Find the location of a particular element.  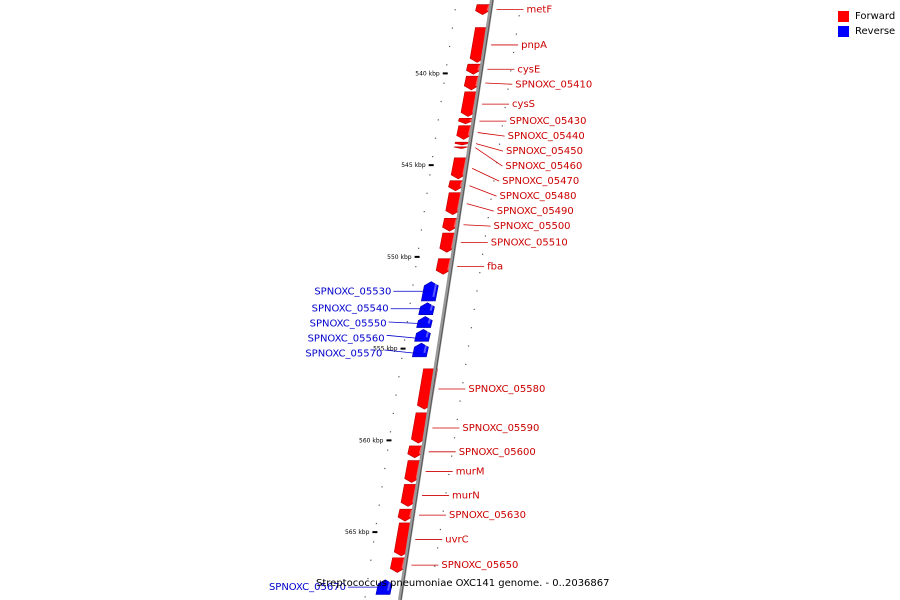

gene-label: murN is located at coordinates (466, 495).